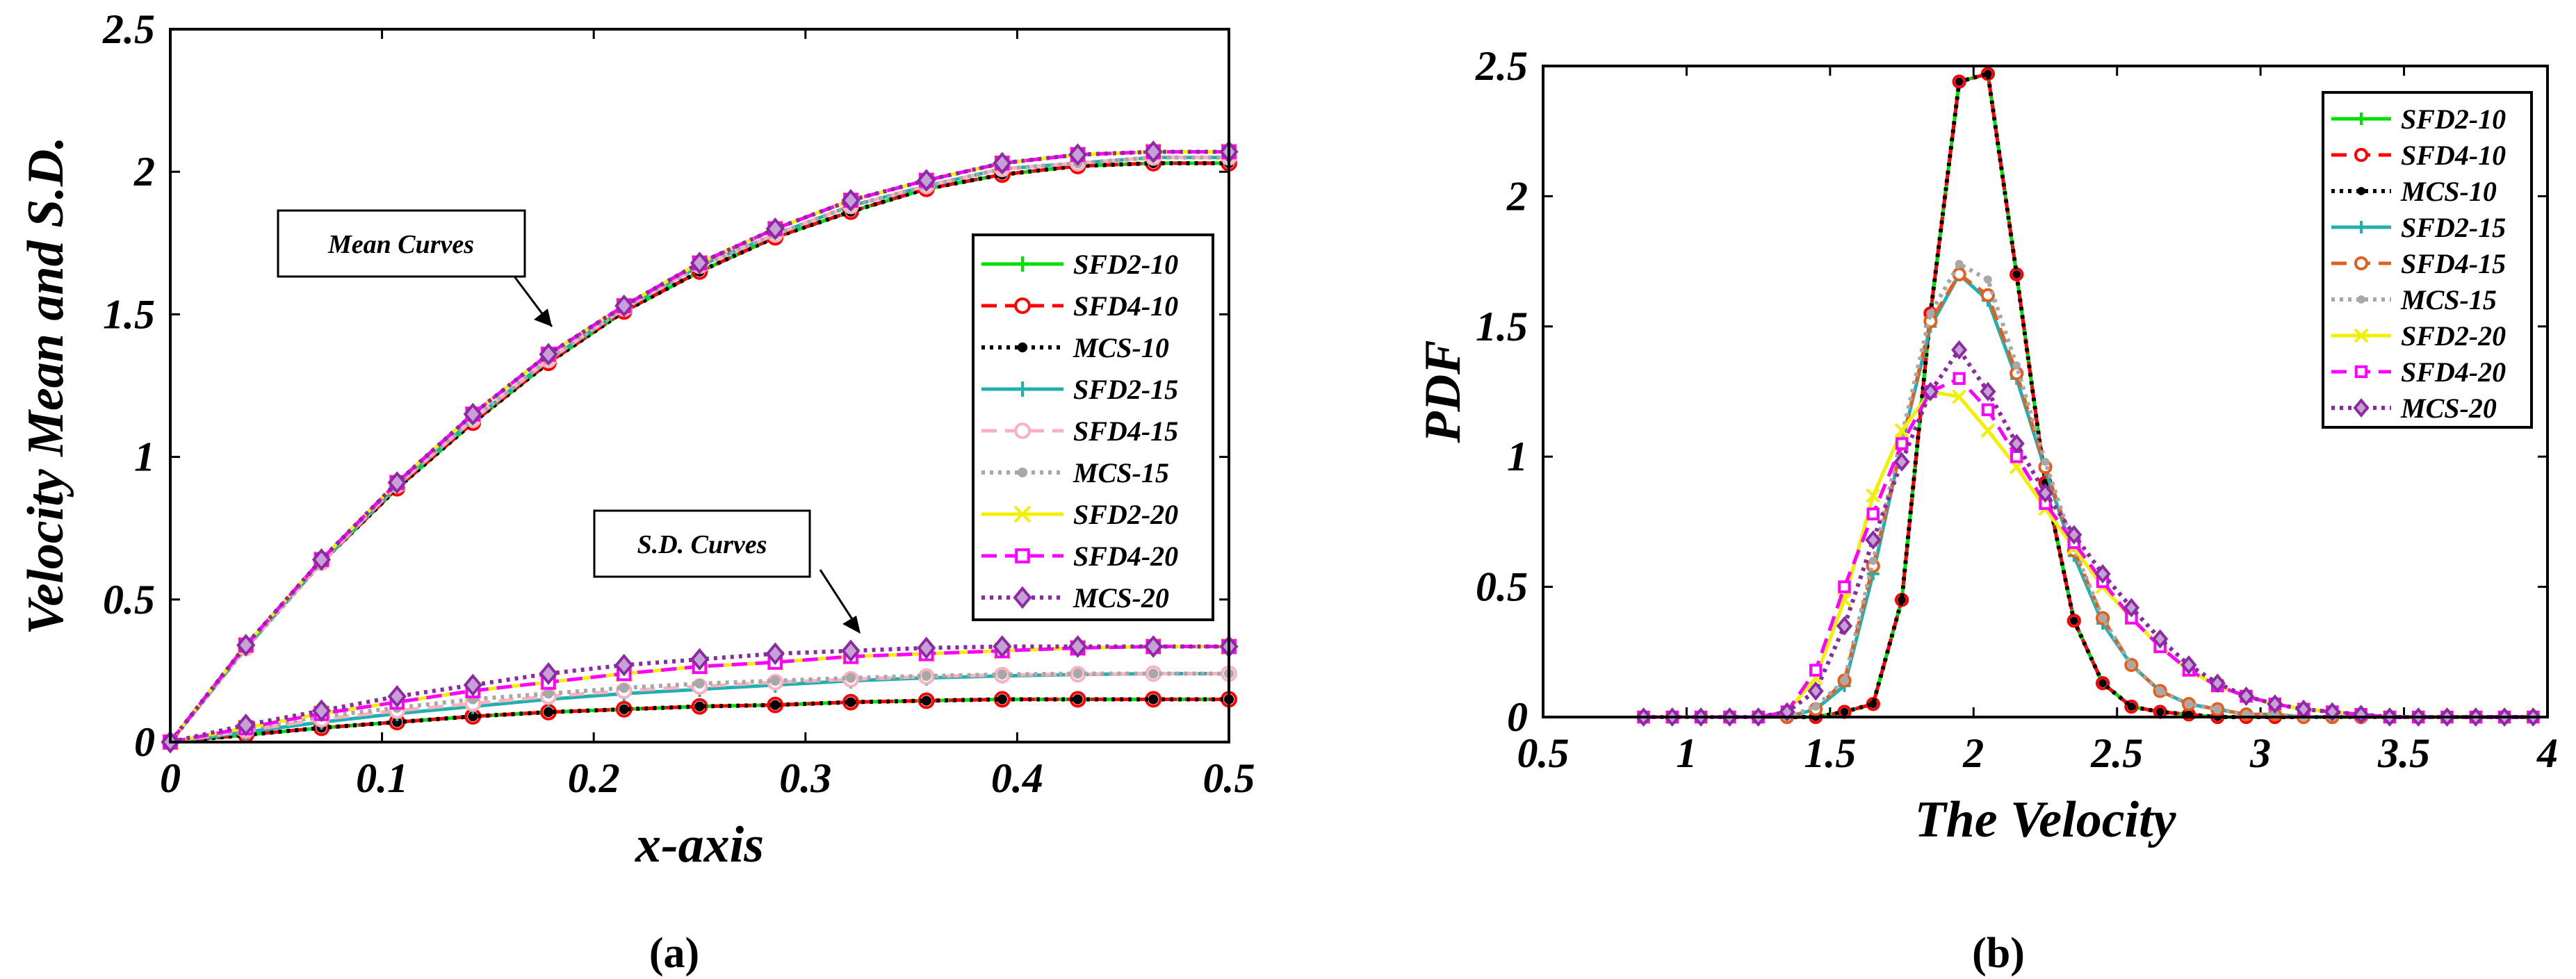  What do you see at coordinates (144, 172) in the screenshot?
I see `y-tick-label: 2` at bounding box center [144, 172].